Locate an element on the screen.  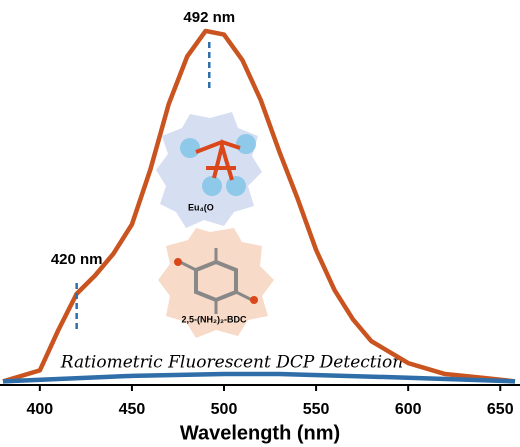
x-tick-label: 400 is located at coordinates (39, 409).